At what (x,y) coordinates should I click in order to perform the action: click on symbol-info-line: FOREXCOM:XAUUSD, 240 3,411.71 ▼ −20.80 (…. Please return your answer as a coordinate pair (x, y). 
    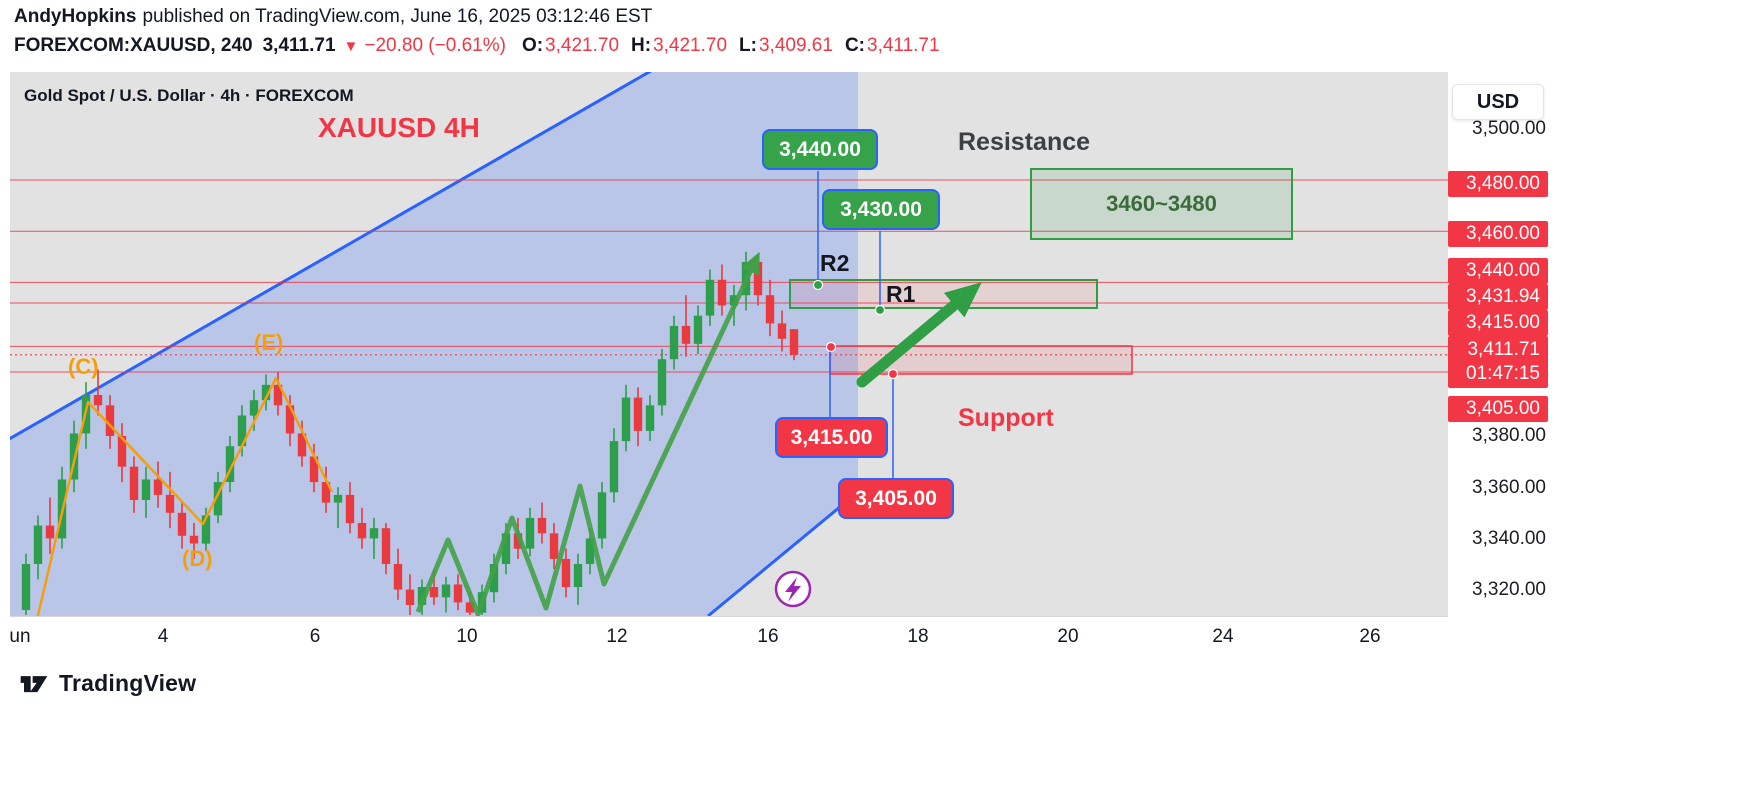
    Looking at the image, I should click on (874, 46).